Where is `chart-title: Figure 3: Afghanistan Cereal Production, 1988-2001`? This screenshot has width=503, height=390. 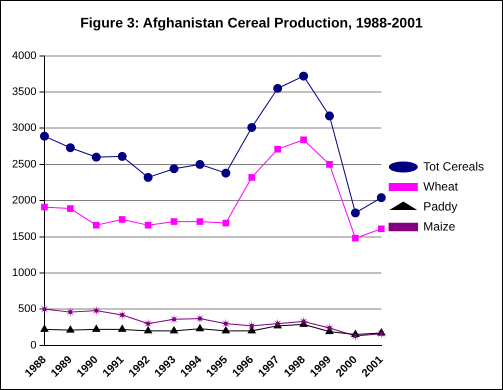
chart-title: Figure 3: Afghanistan Cereal Production, 1988-2001 is located at coordinates (251, 22).